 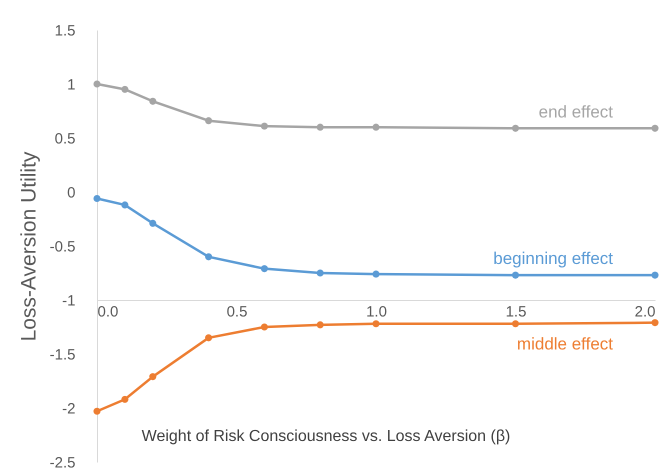 What do you see at coordinates (69, 409) in the screenshot?
I see `y-tick-label: -2` at bounding box center [69, 409].